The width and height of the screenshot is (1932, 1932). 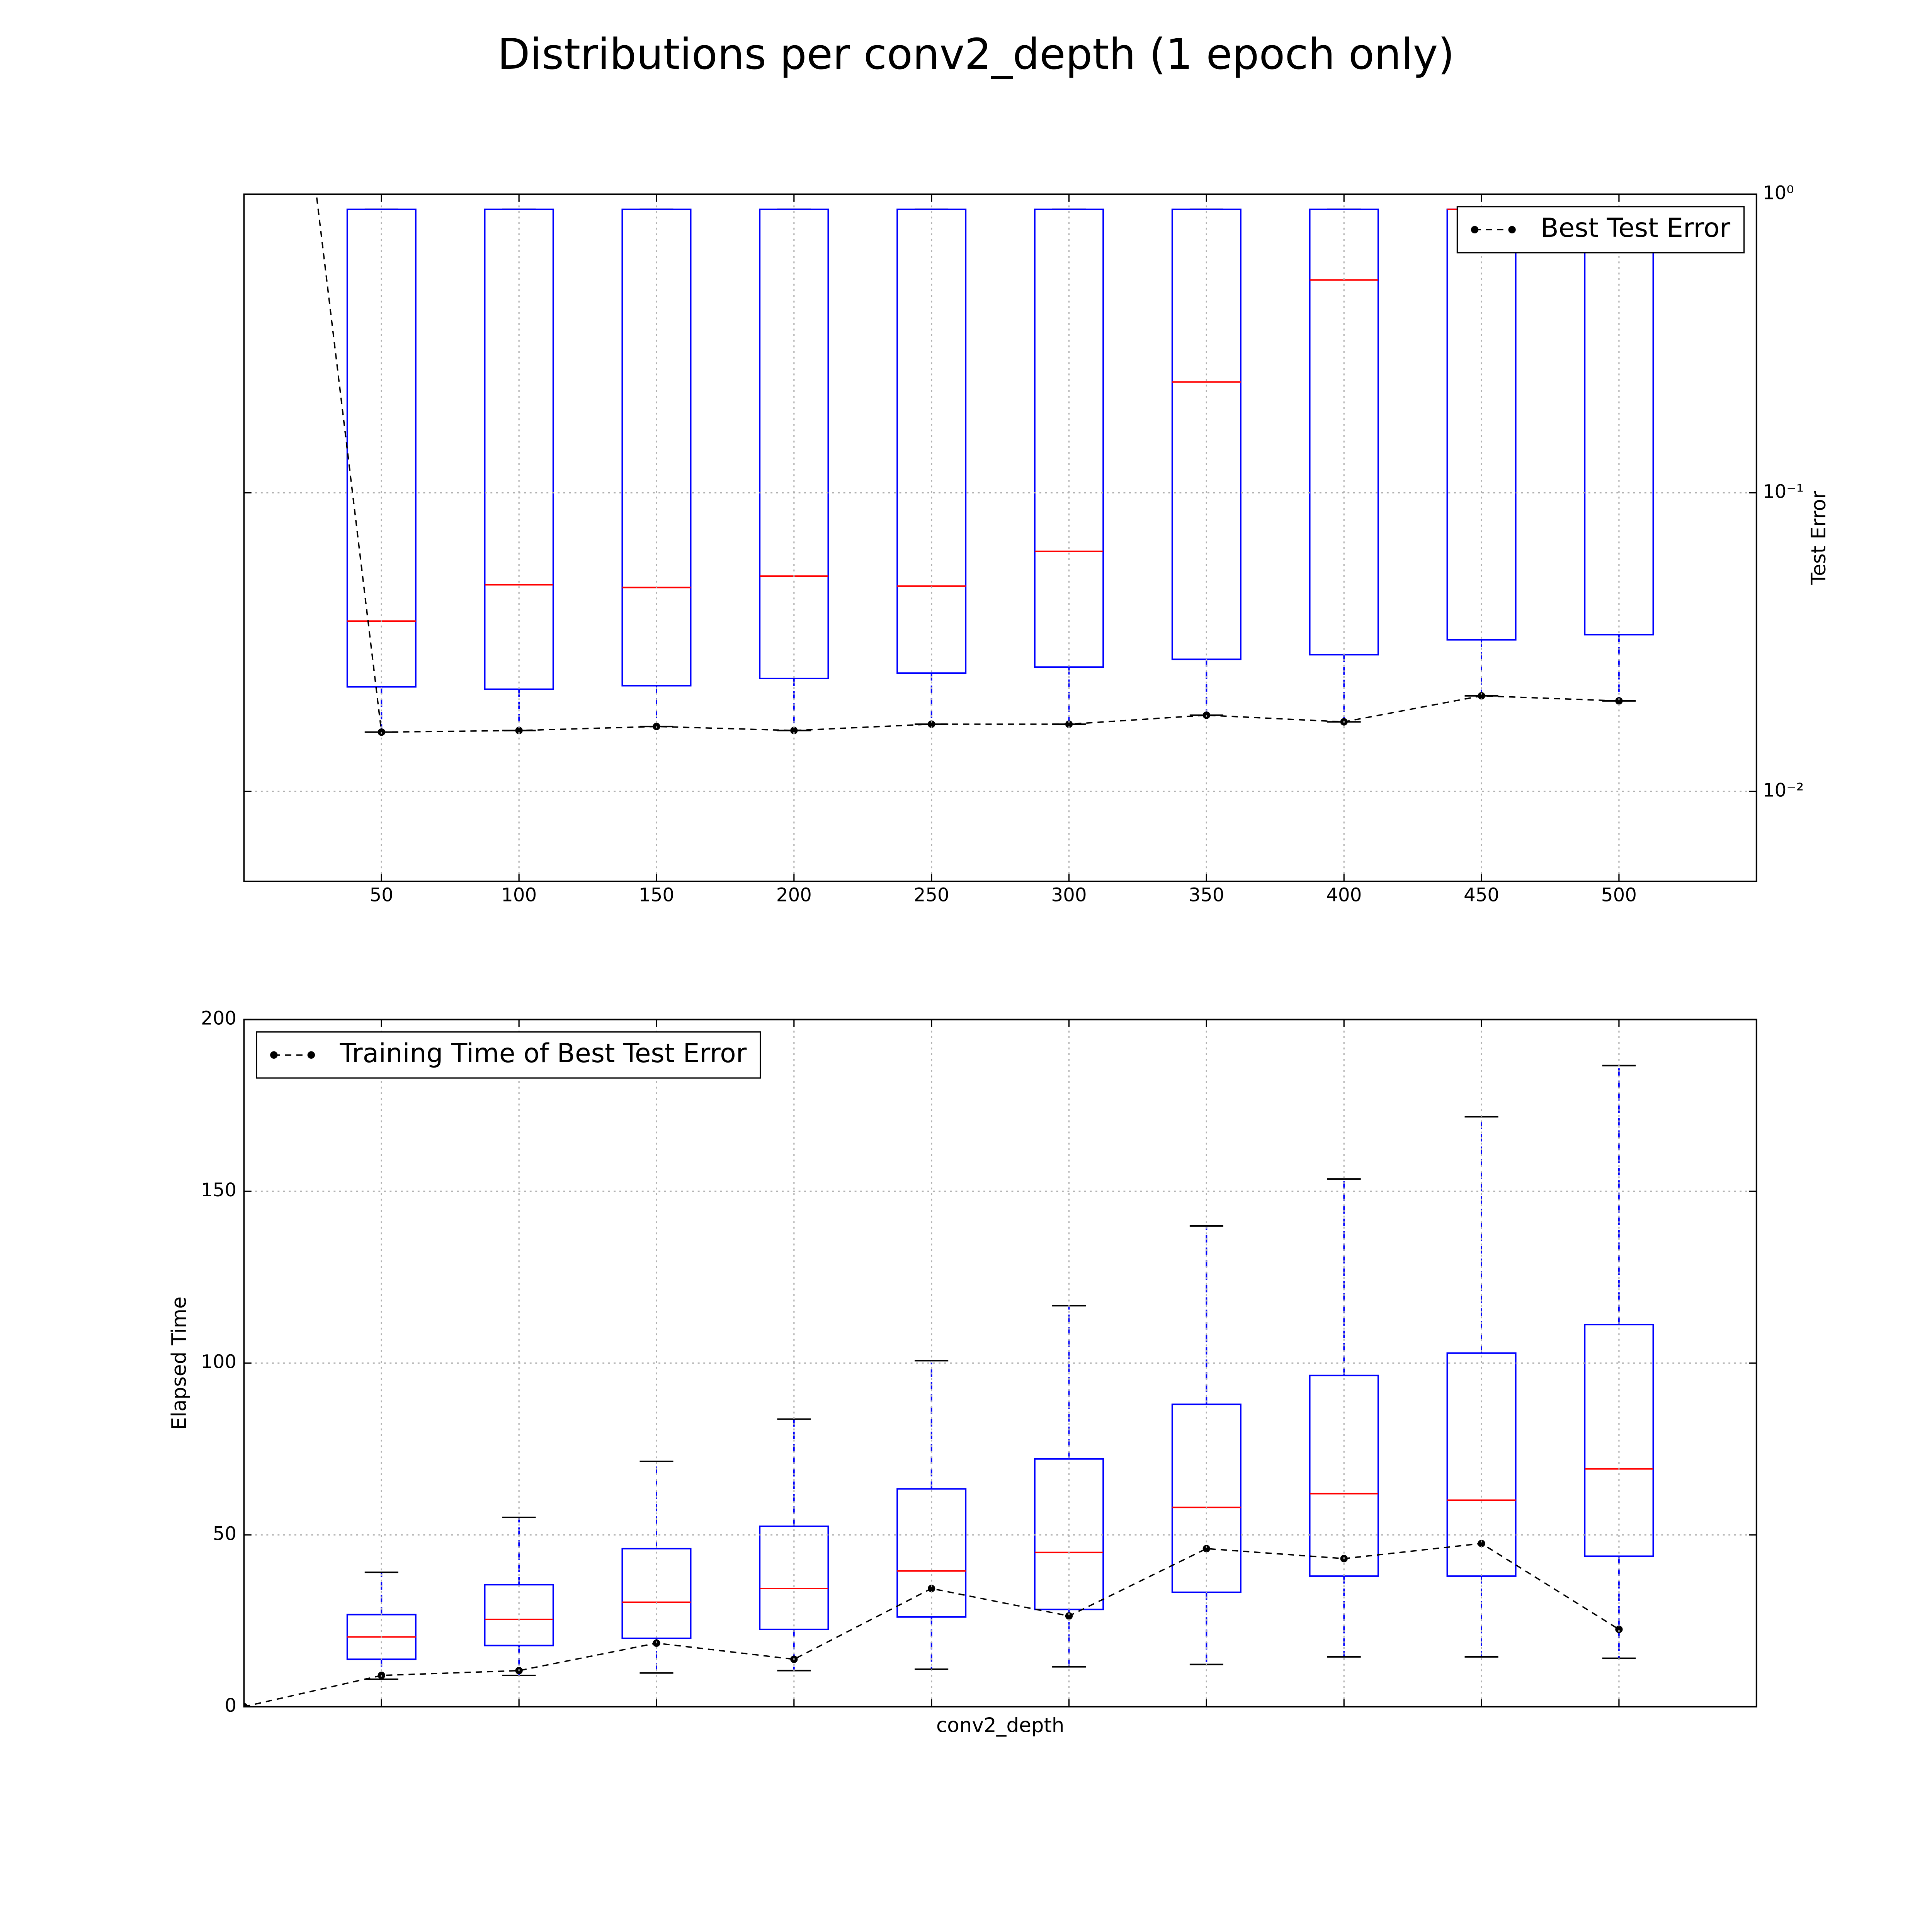 What do you see at coordinates (218, 1362) in the screenshot?
I see `y-tick-label: 100` at bounding box center [218, 1362].